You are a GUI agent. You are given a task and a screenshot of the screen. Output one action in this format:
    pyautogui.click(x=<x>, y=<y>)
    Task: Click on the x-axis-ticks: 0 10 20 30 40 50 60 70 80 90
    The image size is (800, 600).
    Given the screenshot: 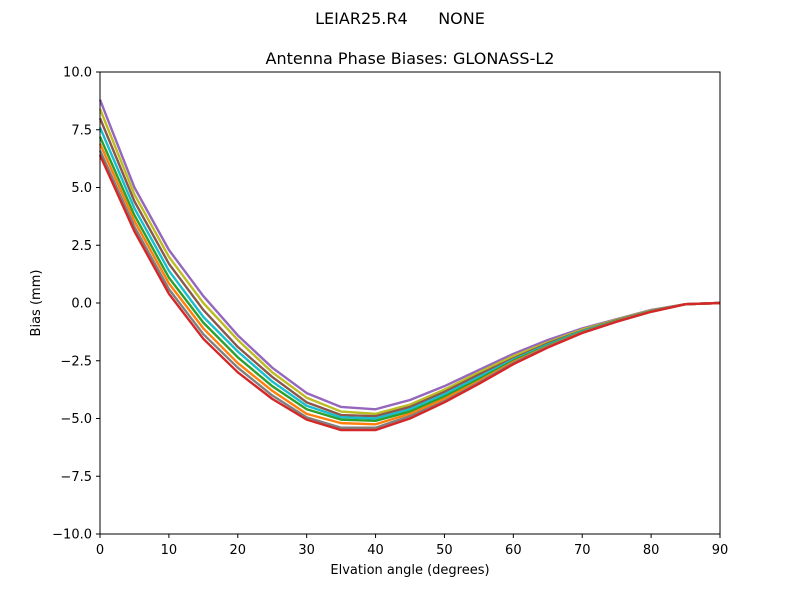 What is the action you would take?
    pyautogui.click(x=412, y=546)
    